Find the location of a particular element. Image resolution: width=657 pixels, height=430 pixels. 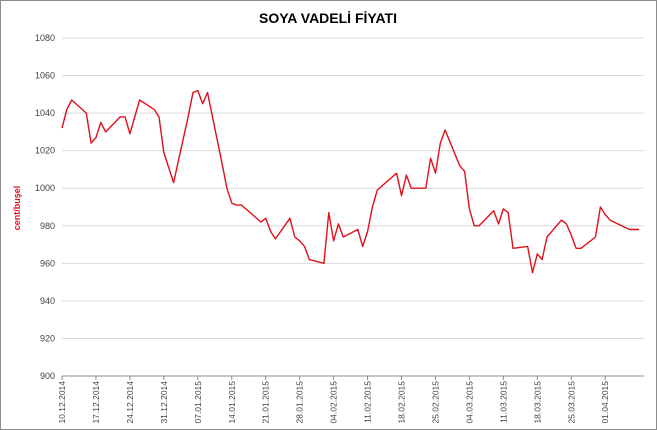

x-tick-label: 04.02.2015 is located at coordinates (334, 402).